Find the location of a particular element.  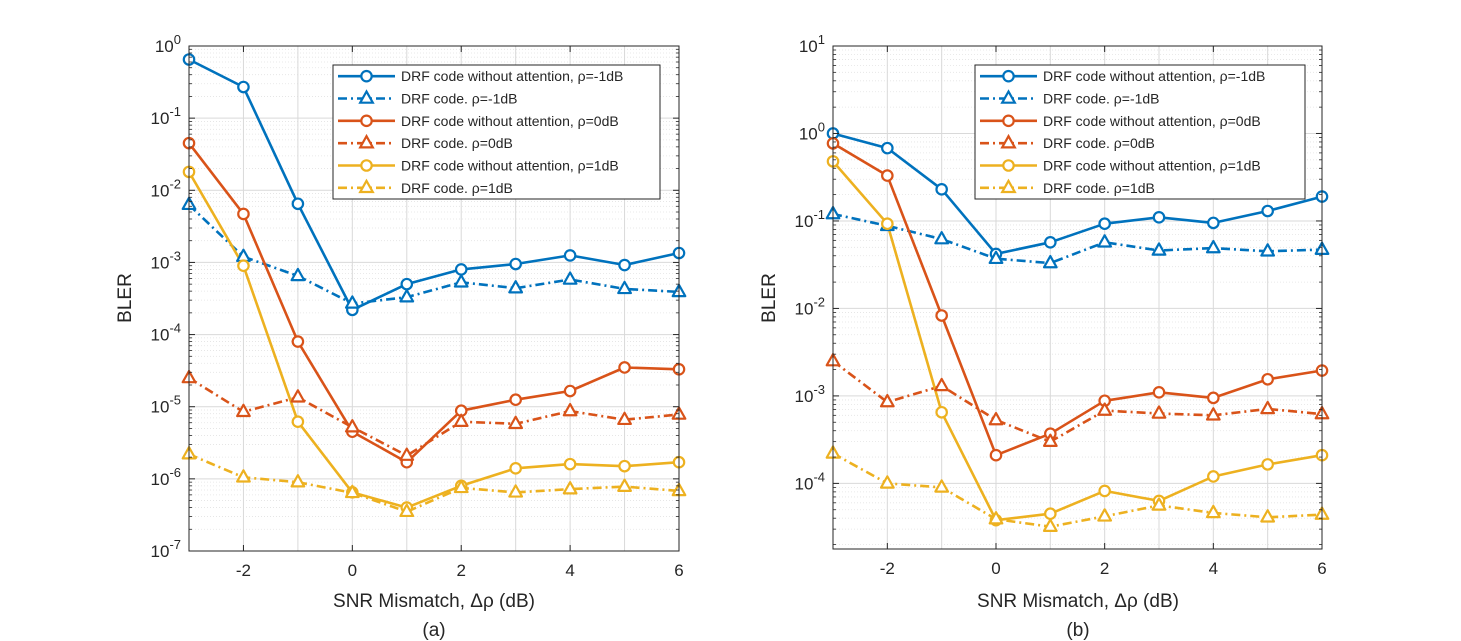

y-tick-label: 10⁻³ is located at coordinates (166, 260).